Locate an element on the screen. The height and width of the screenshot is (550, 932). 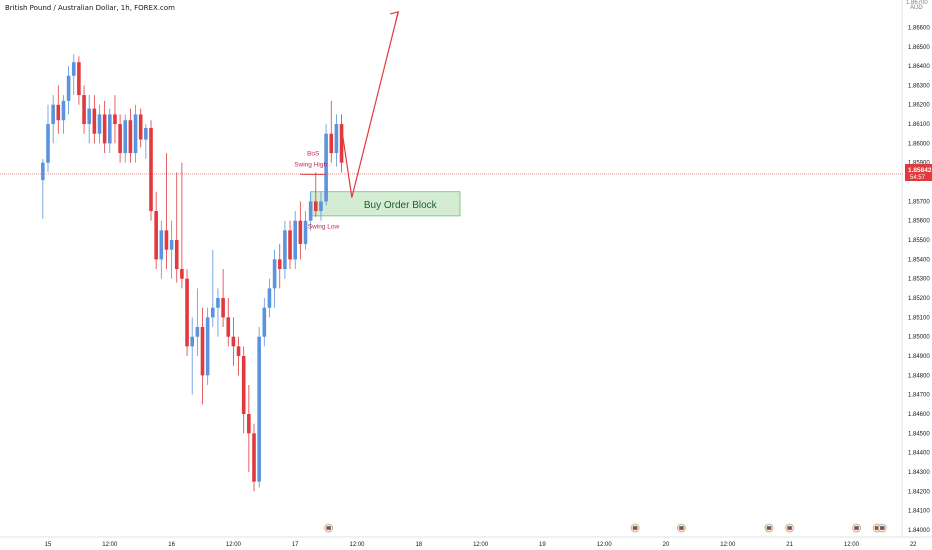
price-tick-label: 1.85900 is located at coordinates (919, 164).